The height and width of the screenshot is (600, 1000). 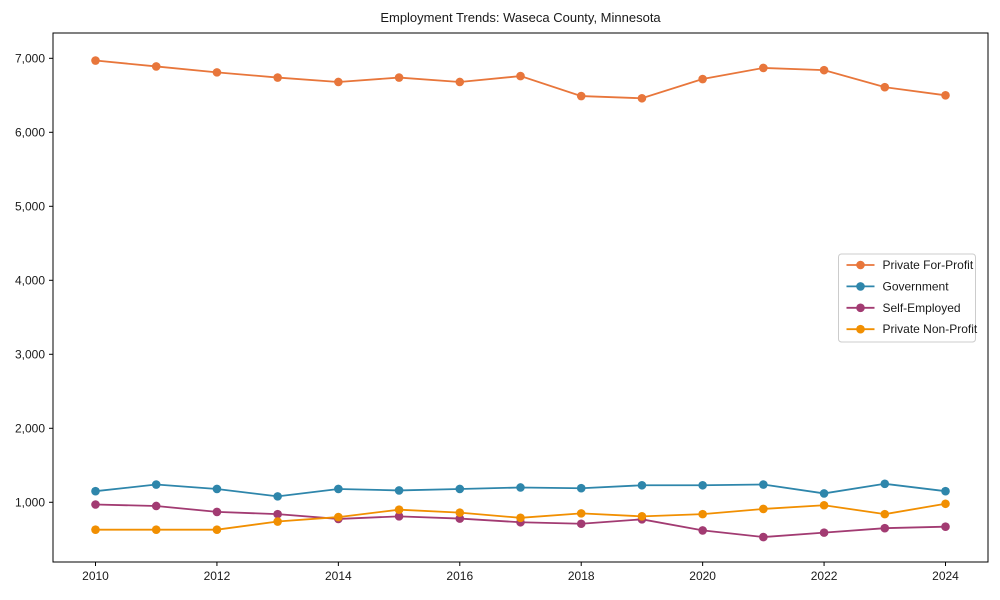 I want to click on x-axis-tick-label: 2010, so click(x=95, y=576).